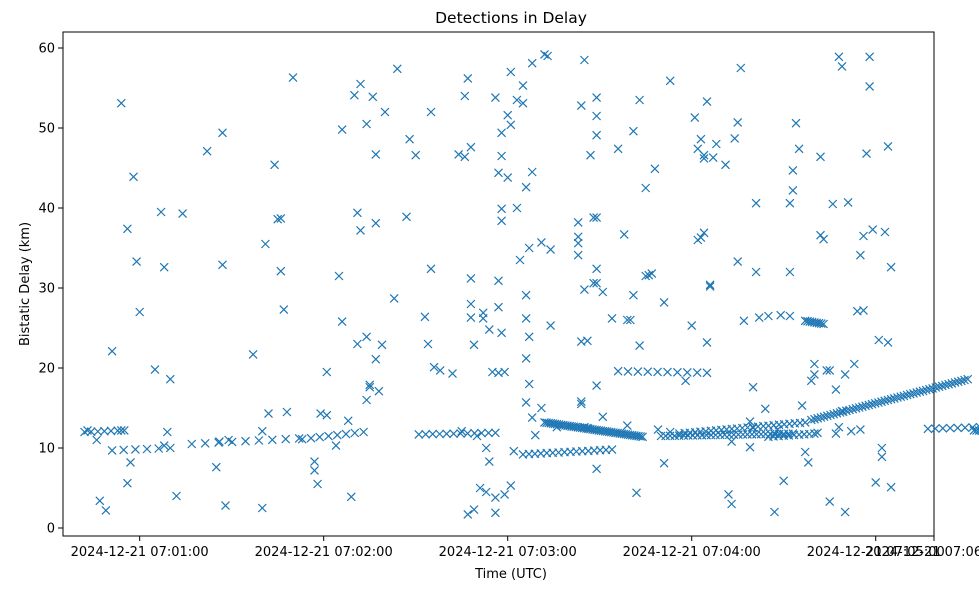 Image resolution: width=979 pixels, height=590 pixels. What do you see at coordinates (46, 369) in the screenshot?
I see `y-tick-label-2: 20` at bounding box center [46, 369].